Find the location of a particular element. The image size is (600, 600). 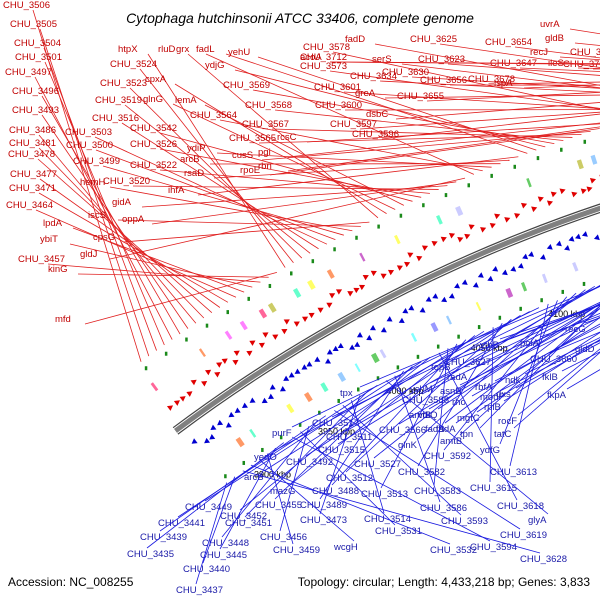

forward-gene-label: greA is located at coordinates (365, 93).